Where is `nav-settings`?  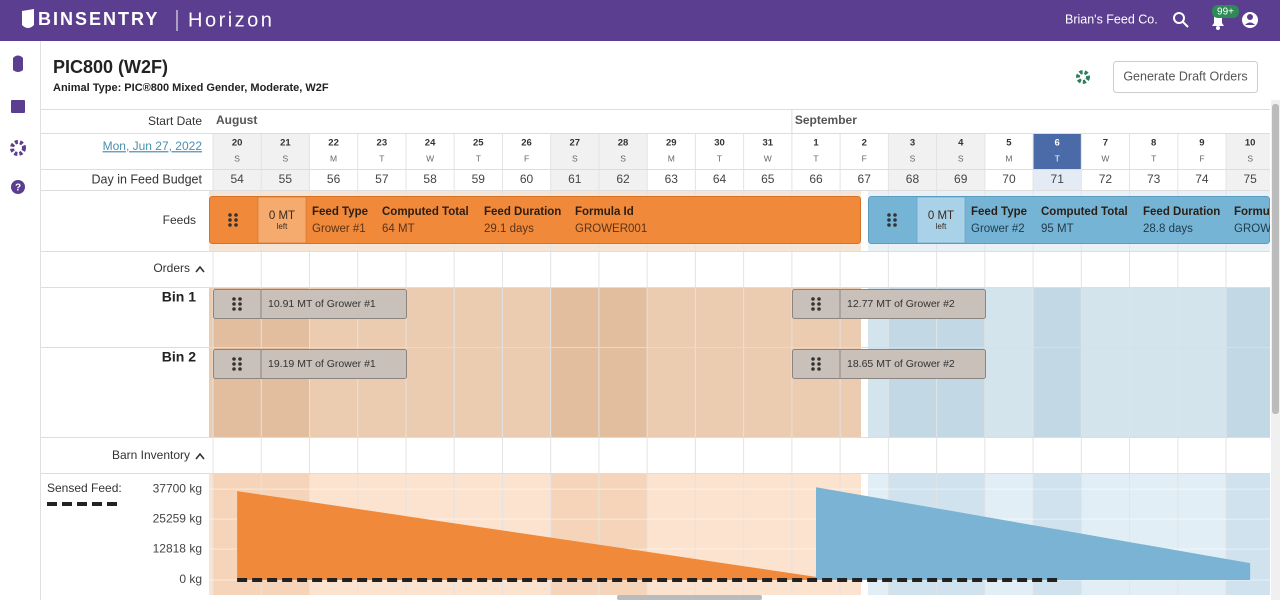
nav-settings is located at coordinates (18, 148).